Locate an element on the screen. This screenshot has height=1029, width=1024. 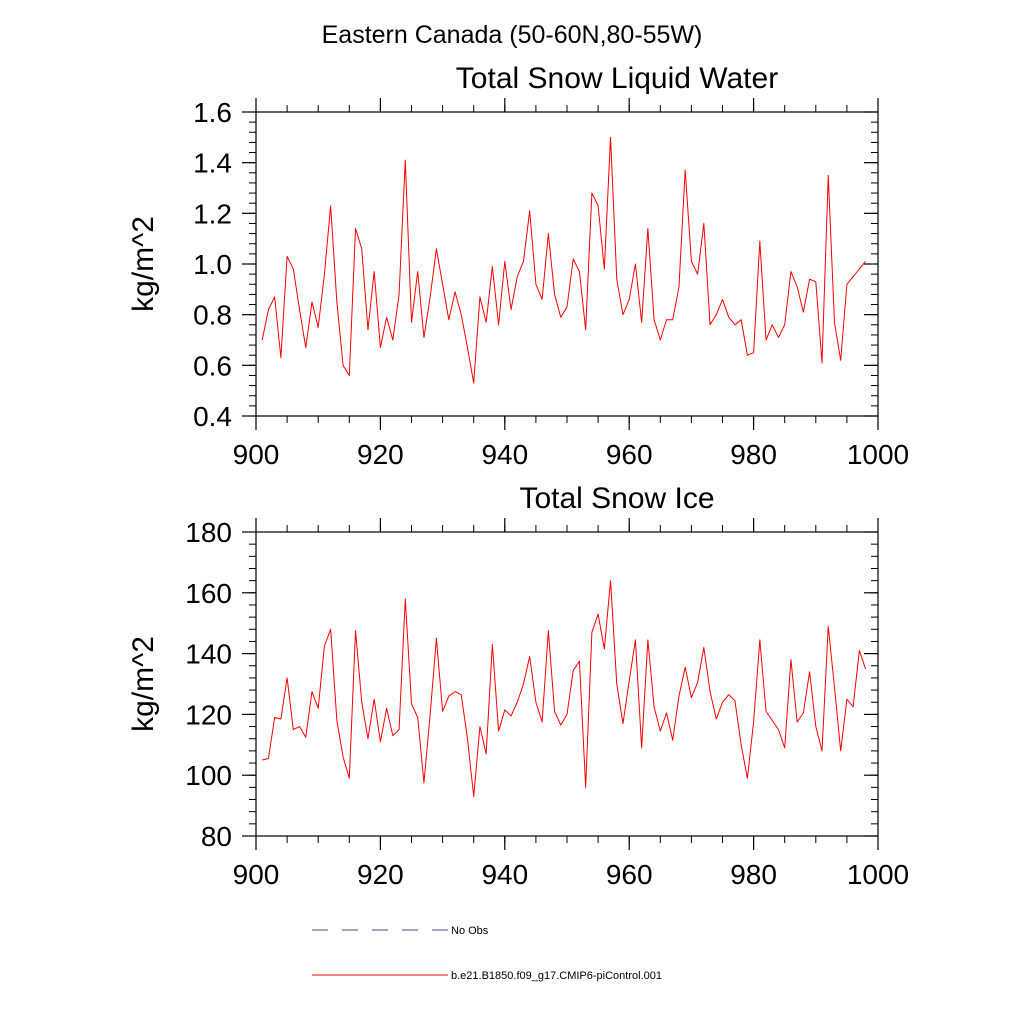
y-tick-label: 140 is located at coordinates (208, 654).